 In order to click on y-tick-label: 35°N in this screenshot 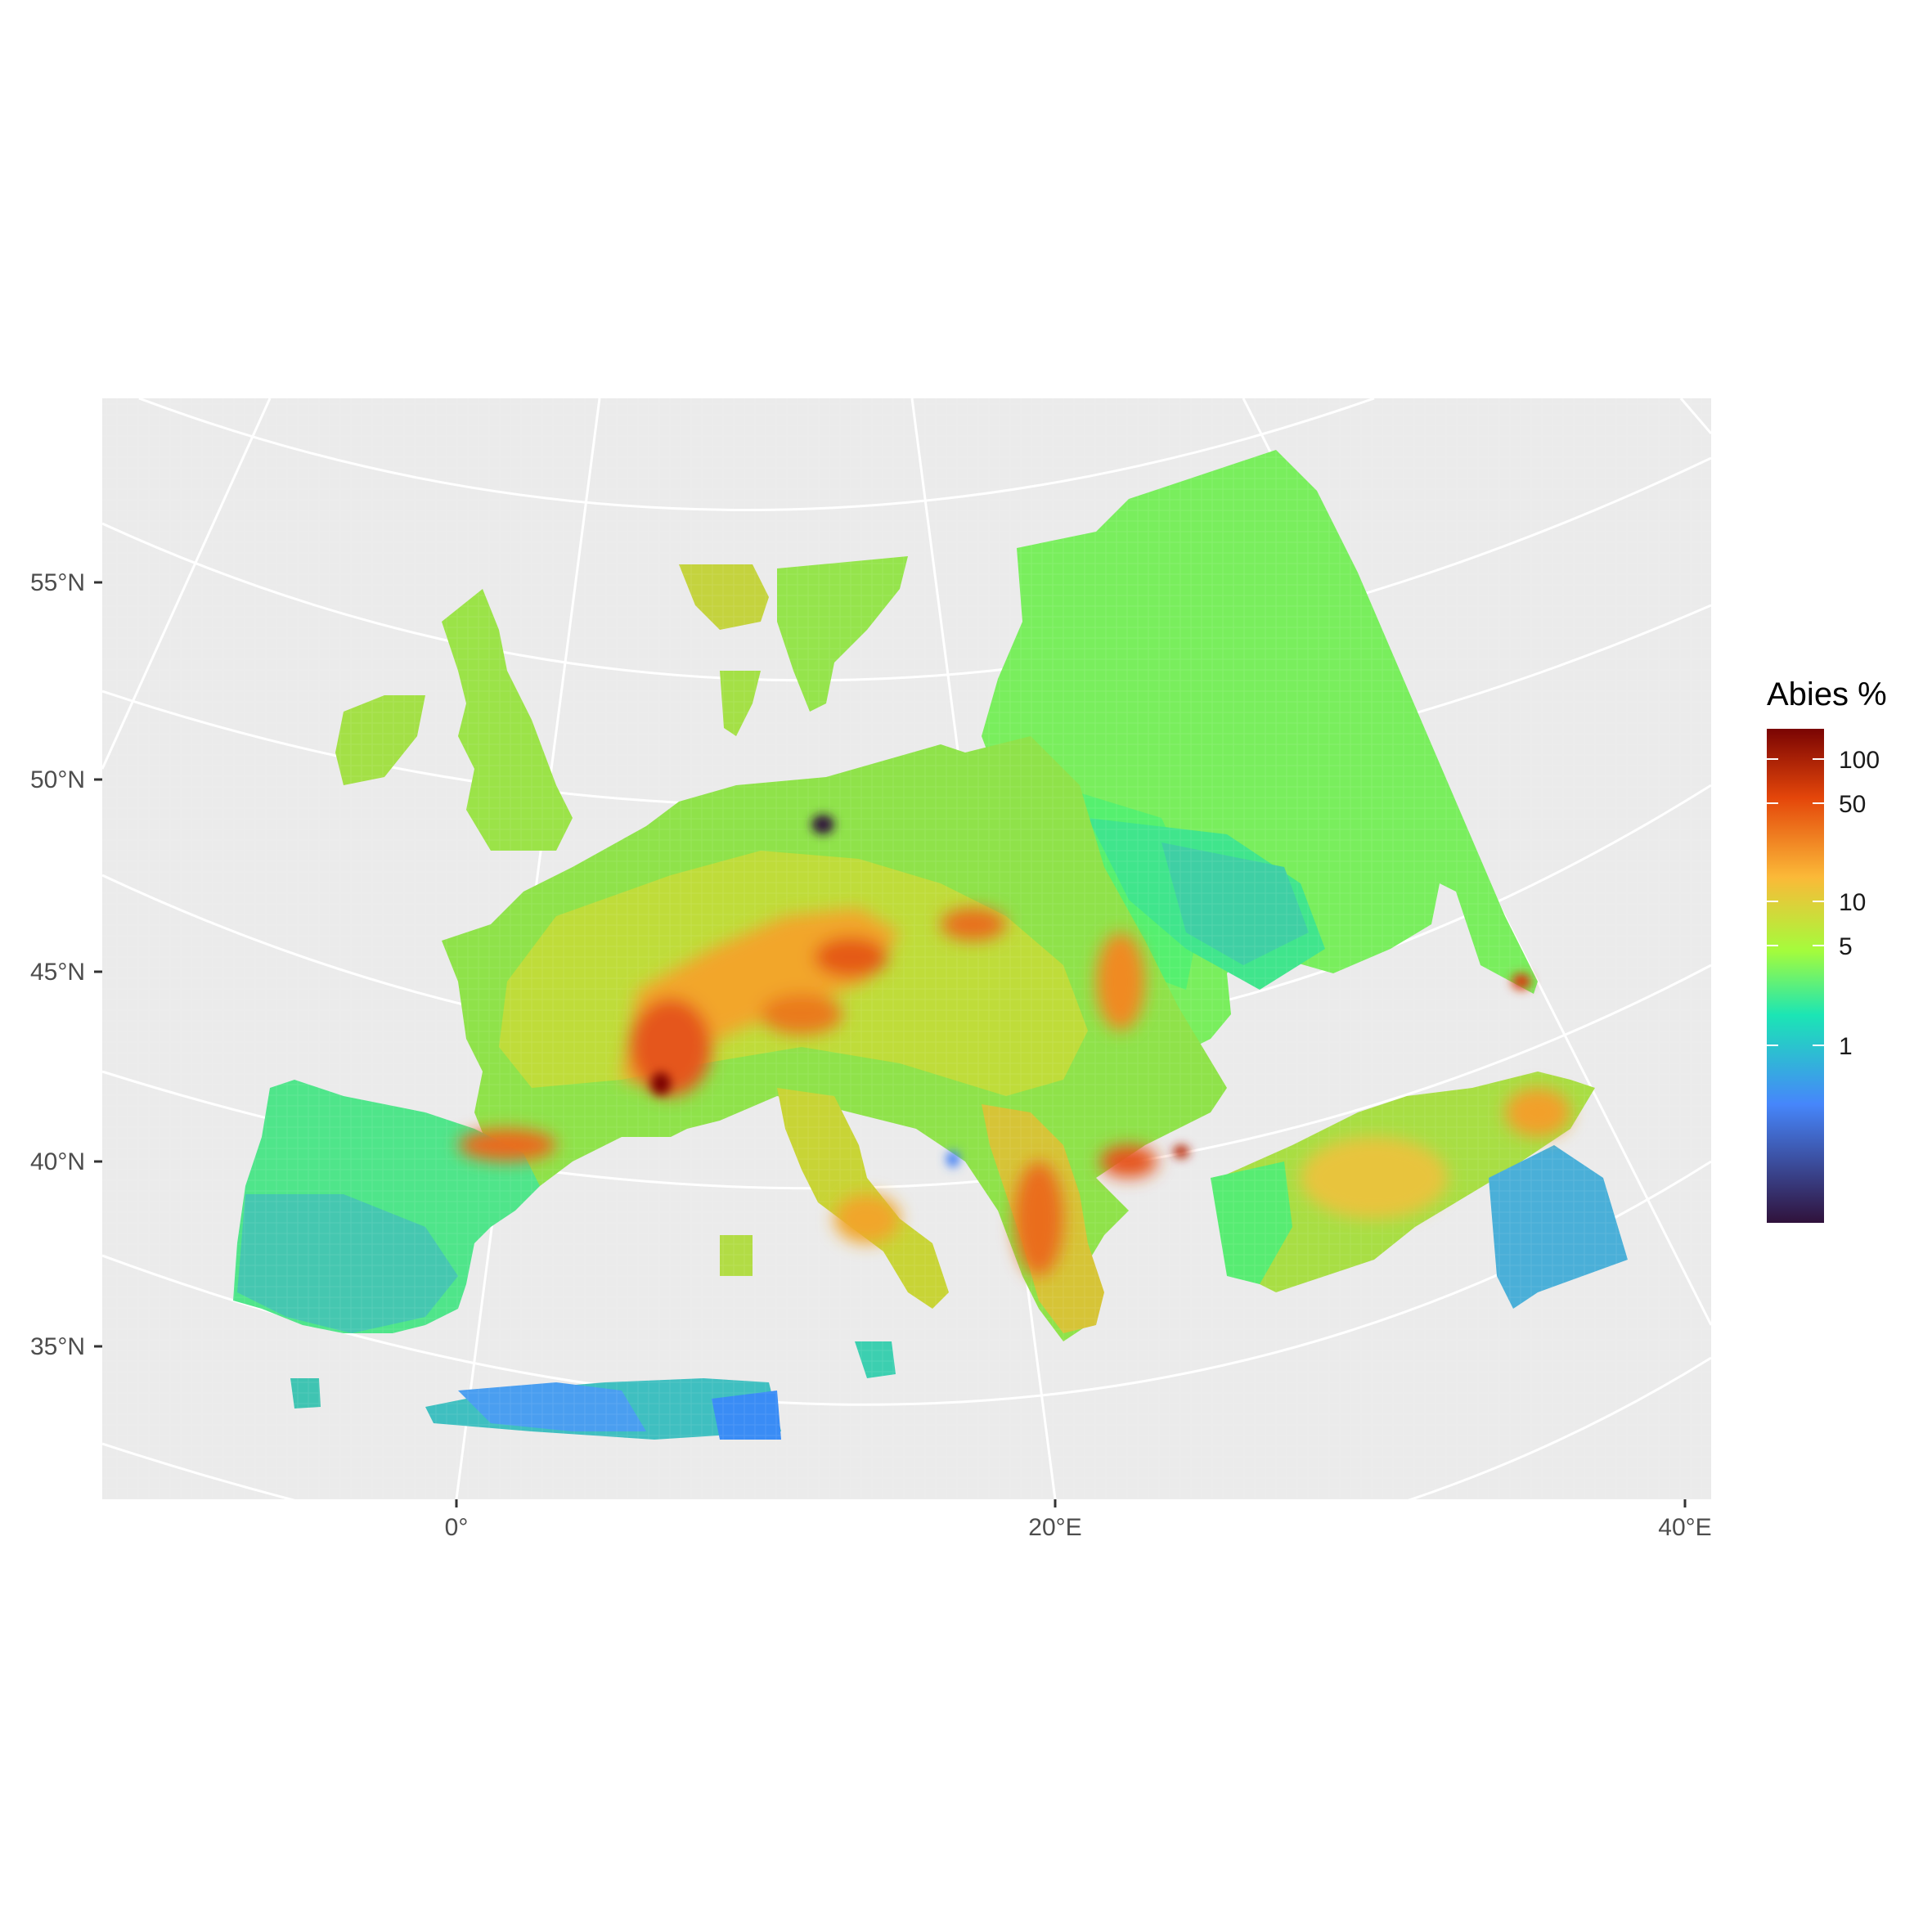, I will do `click(58, 1346)`.